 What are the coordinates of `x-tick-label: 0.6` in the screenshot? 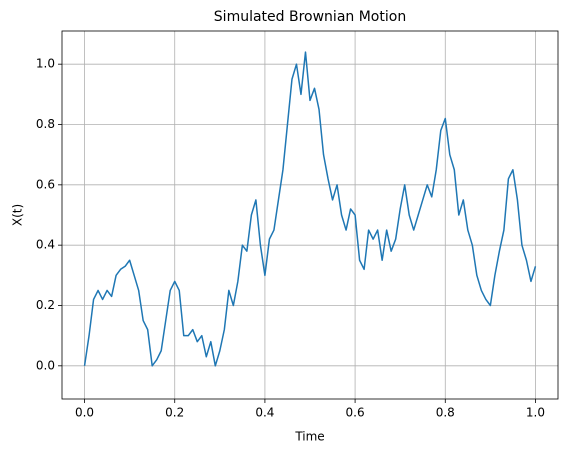 It's located at (355, 413).